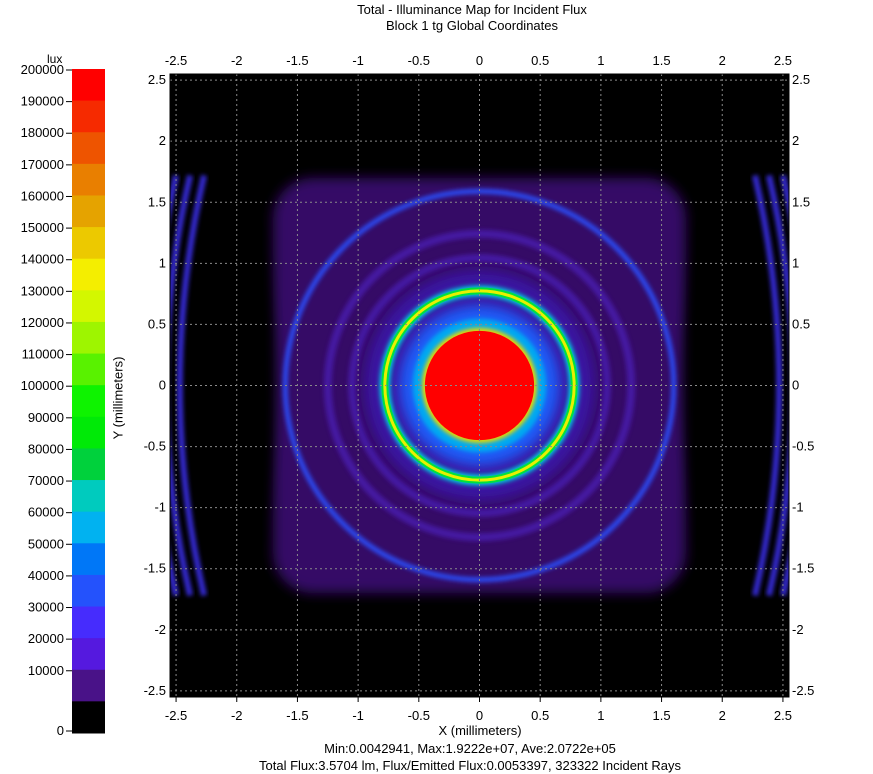  Describe the element at coordinates (795, 385) in the screenshot. I see `y-tick-label-right: 0` at that location.